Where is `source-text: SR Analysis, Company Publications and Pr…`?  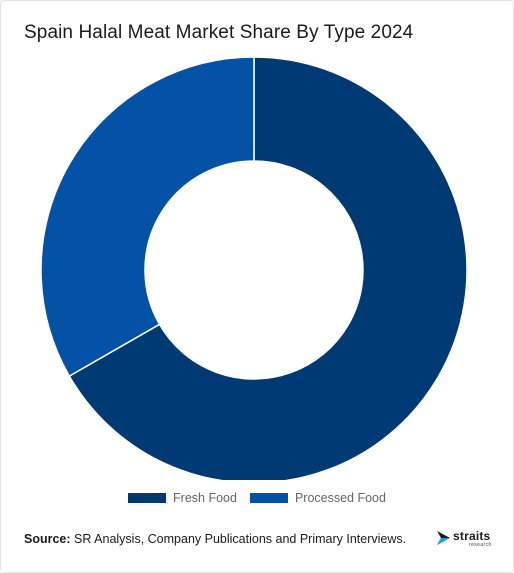
source-text: SR Analysis, Company Publications and Pr… is located at coordinates (238, 539).